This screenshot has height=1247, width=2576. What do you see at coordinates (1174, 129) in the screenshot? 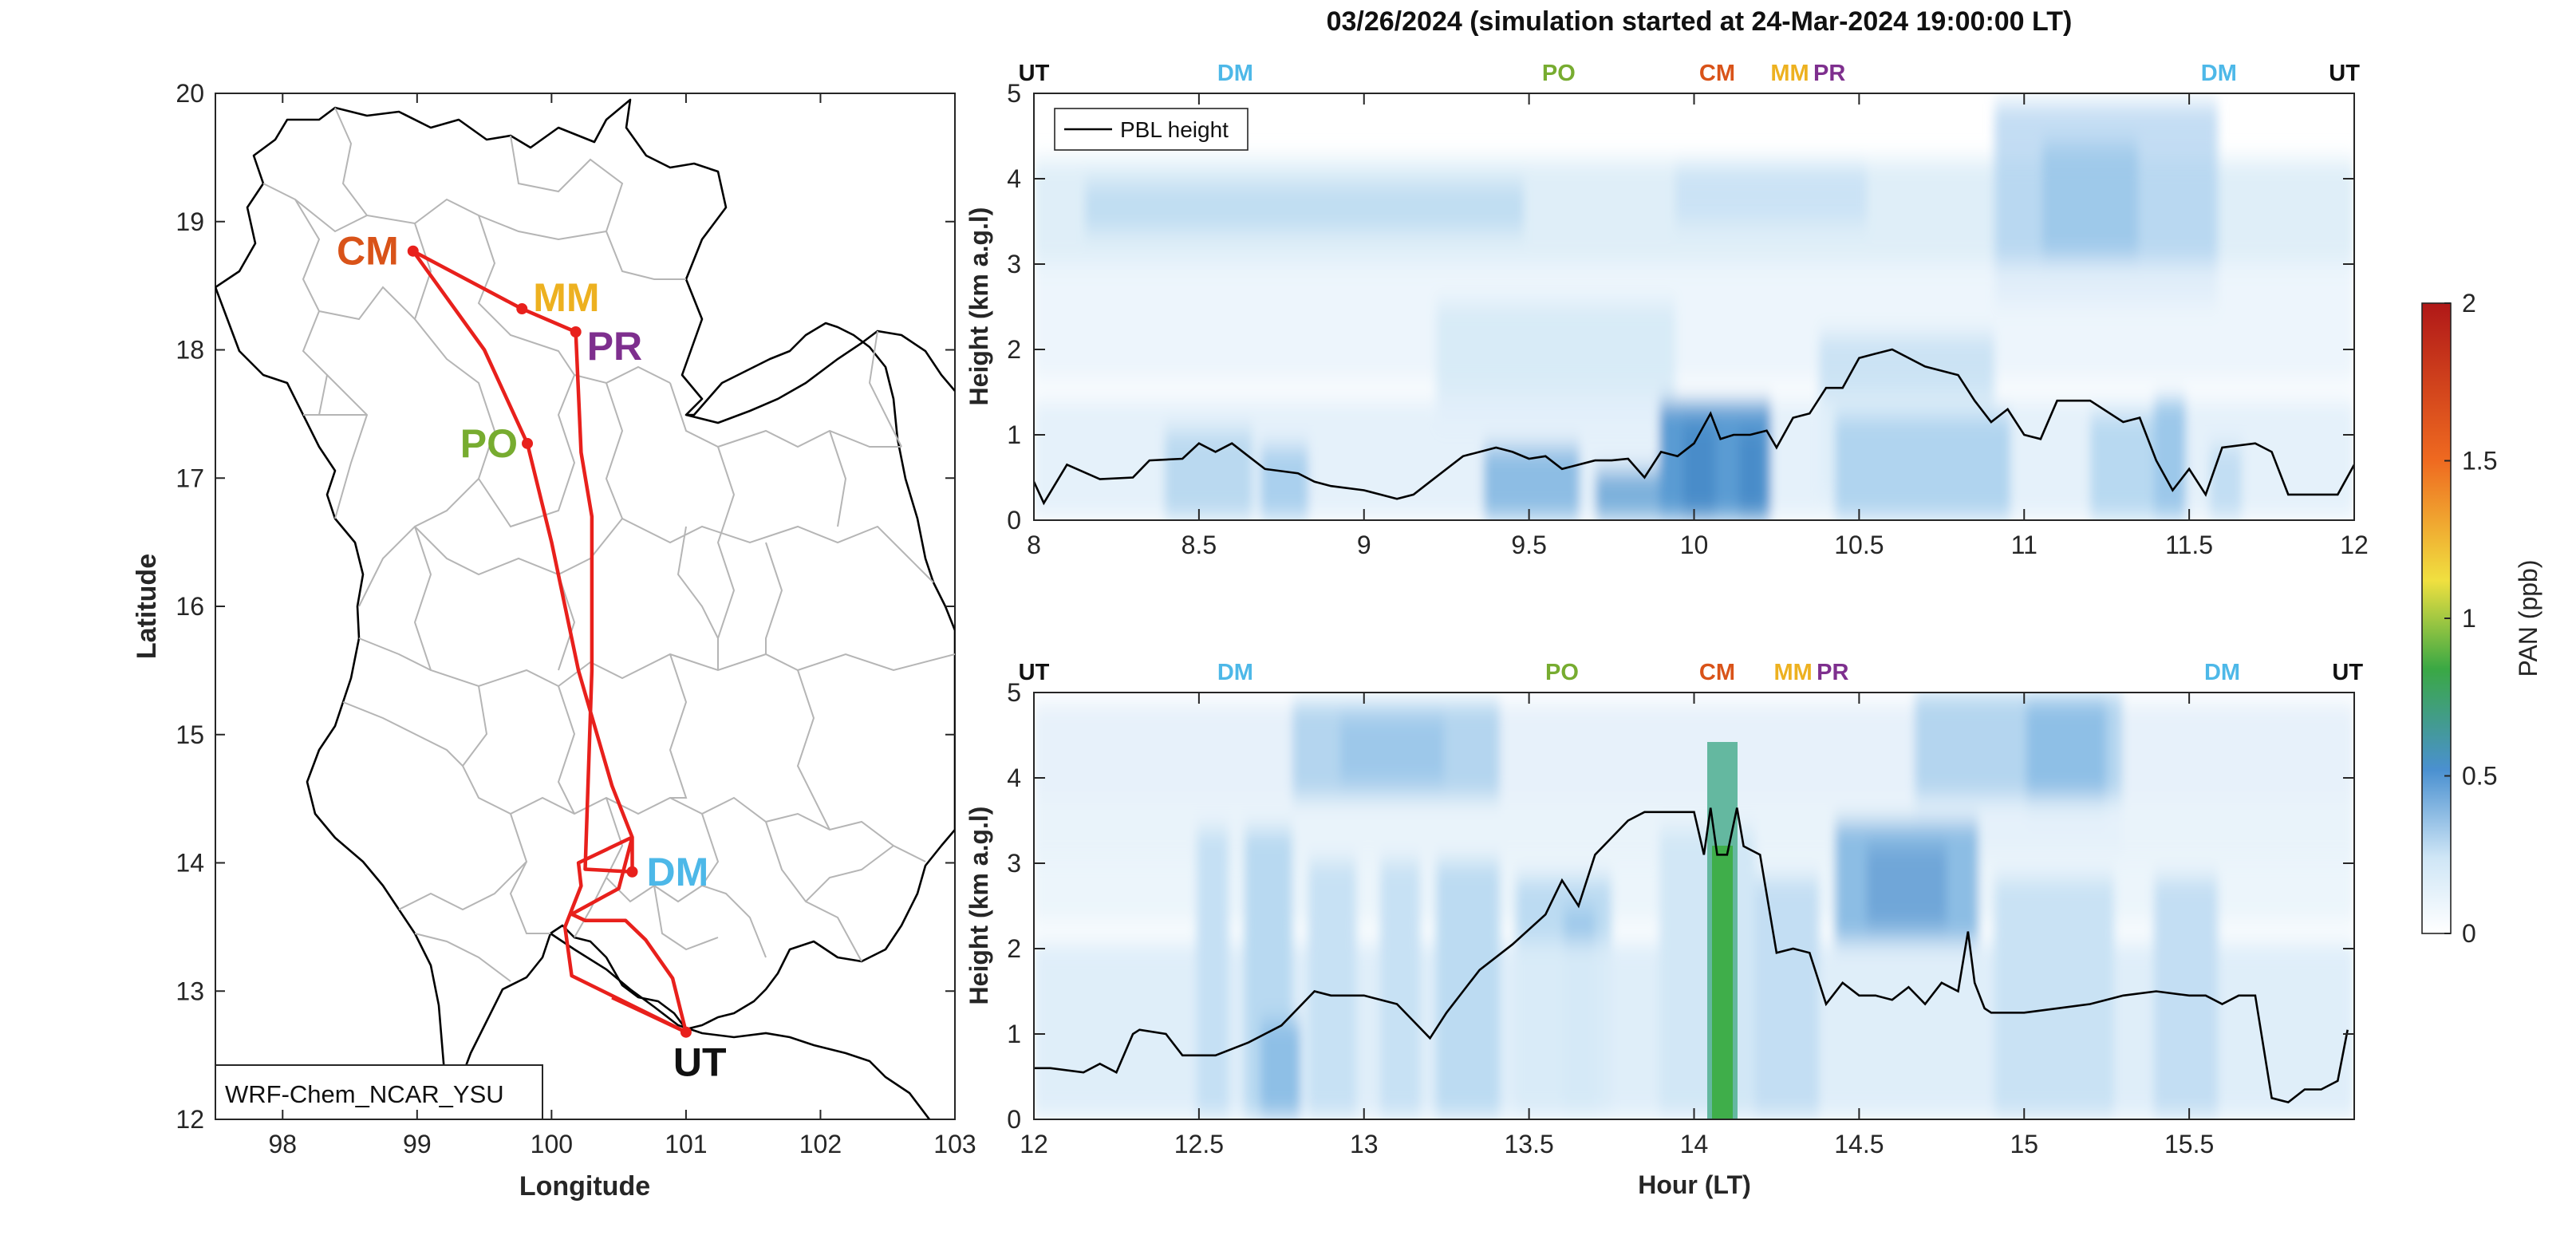
I see `legend-label: PBL height` at bounding box center [1174, 129].